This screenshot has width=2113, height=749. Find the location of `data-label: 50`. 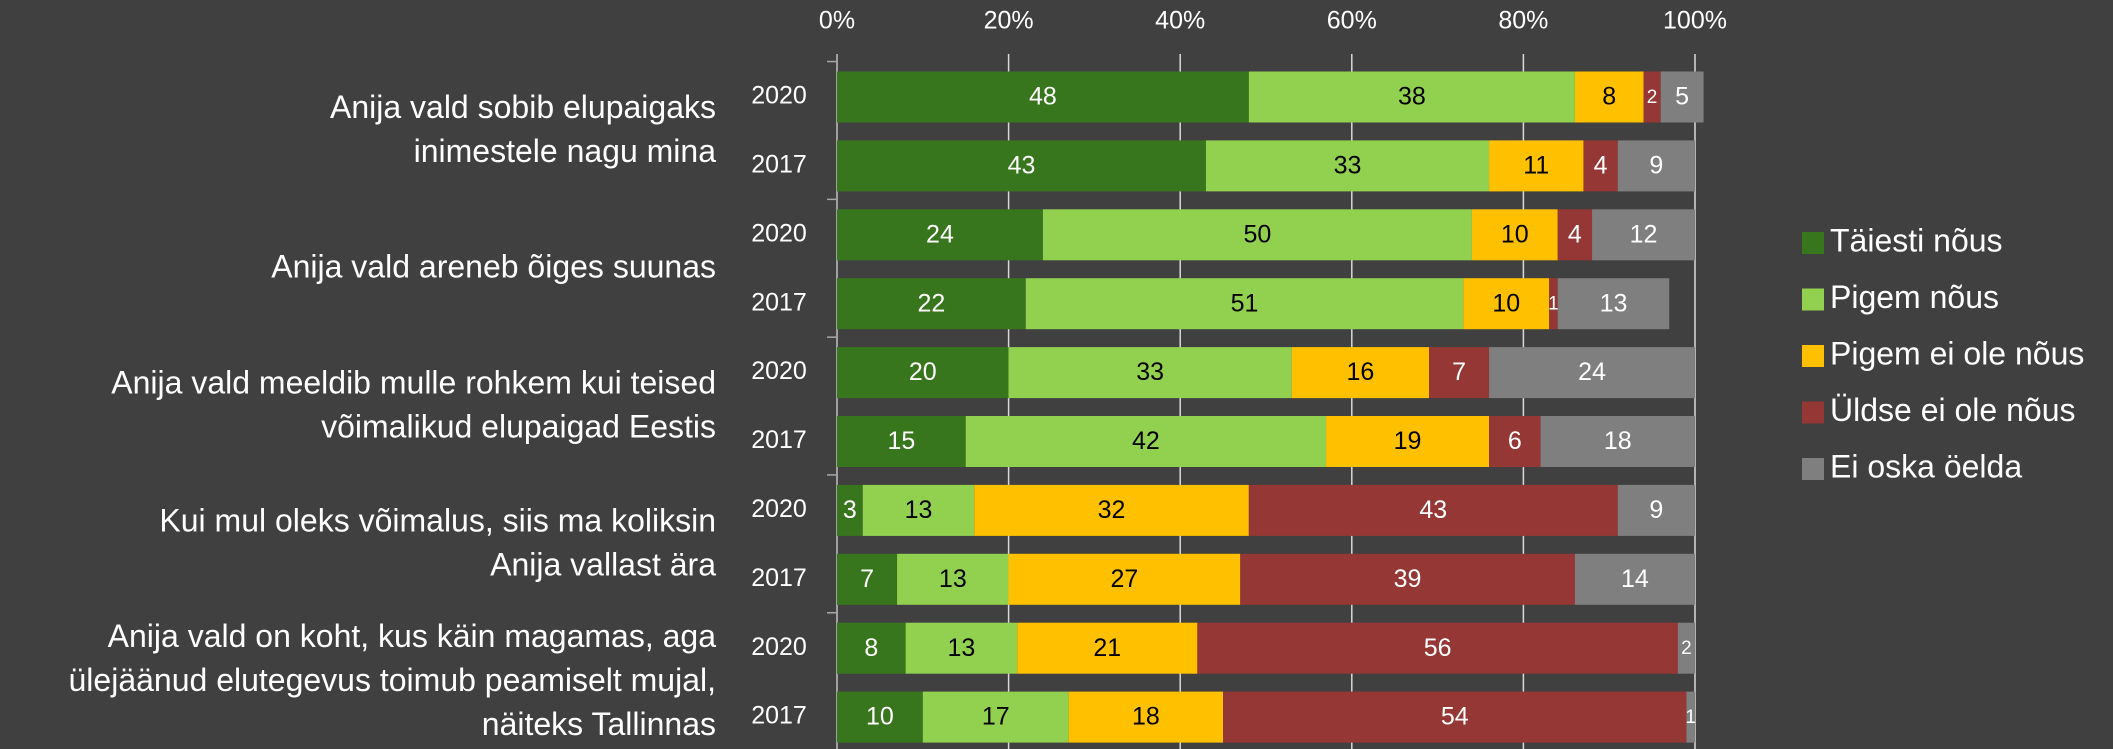

data-label: 50 is located at coordinates (1258, 234).